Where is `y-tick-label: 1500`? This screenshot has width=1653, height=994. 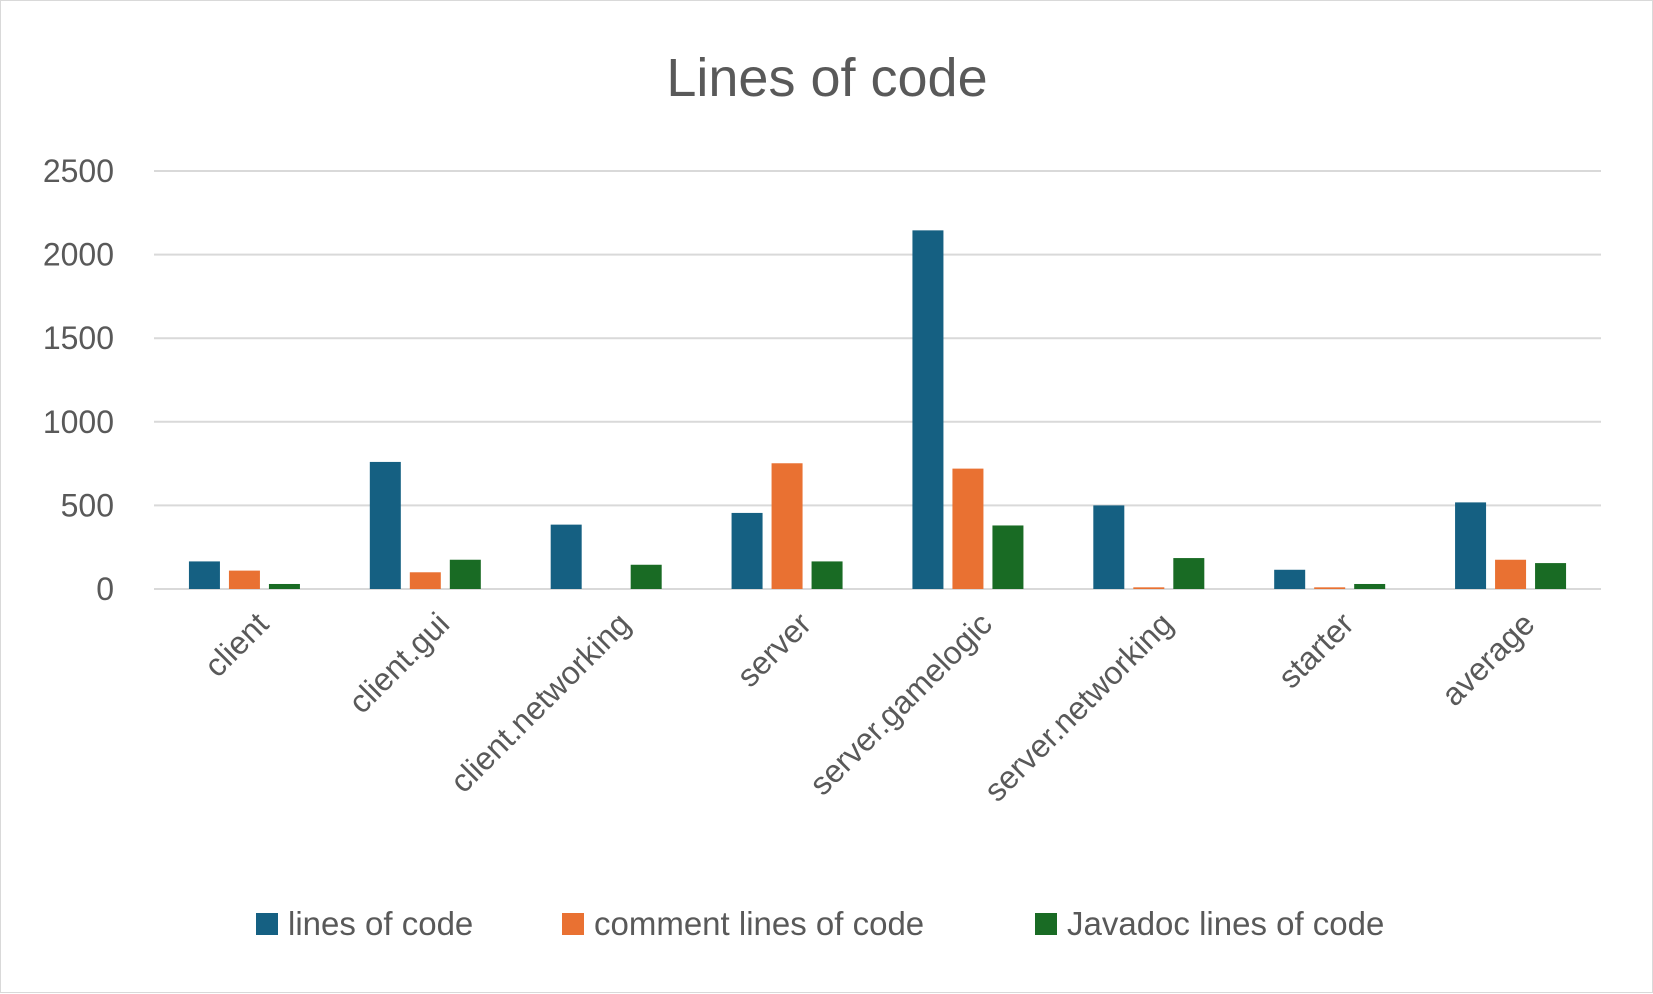 y-tick-label: 1500 is located at coordinates (78, 338).